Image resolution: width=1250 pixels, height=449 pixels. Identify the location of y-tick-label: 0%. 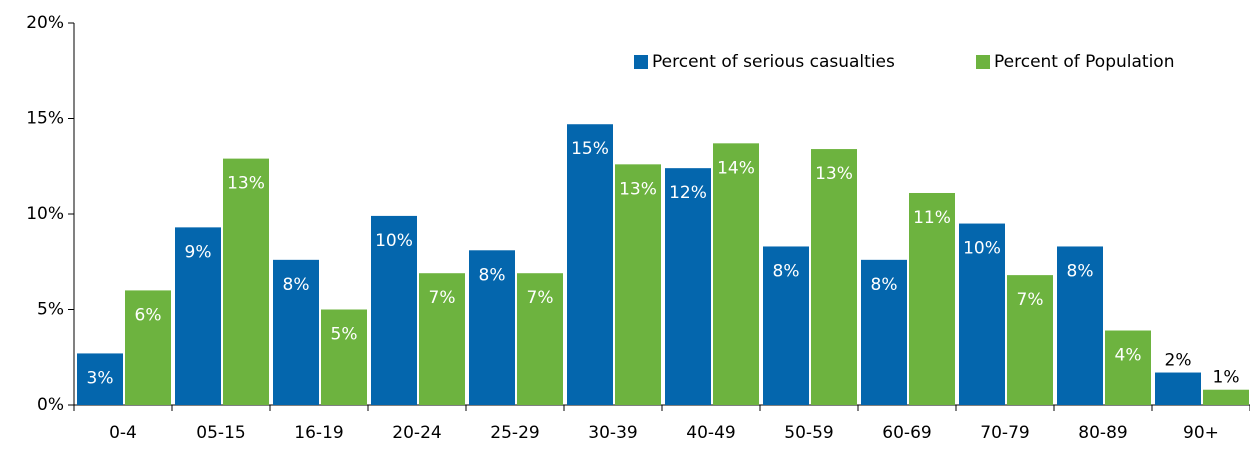
(50, 405).